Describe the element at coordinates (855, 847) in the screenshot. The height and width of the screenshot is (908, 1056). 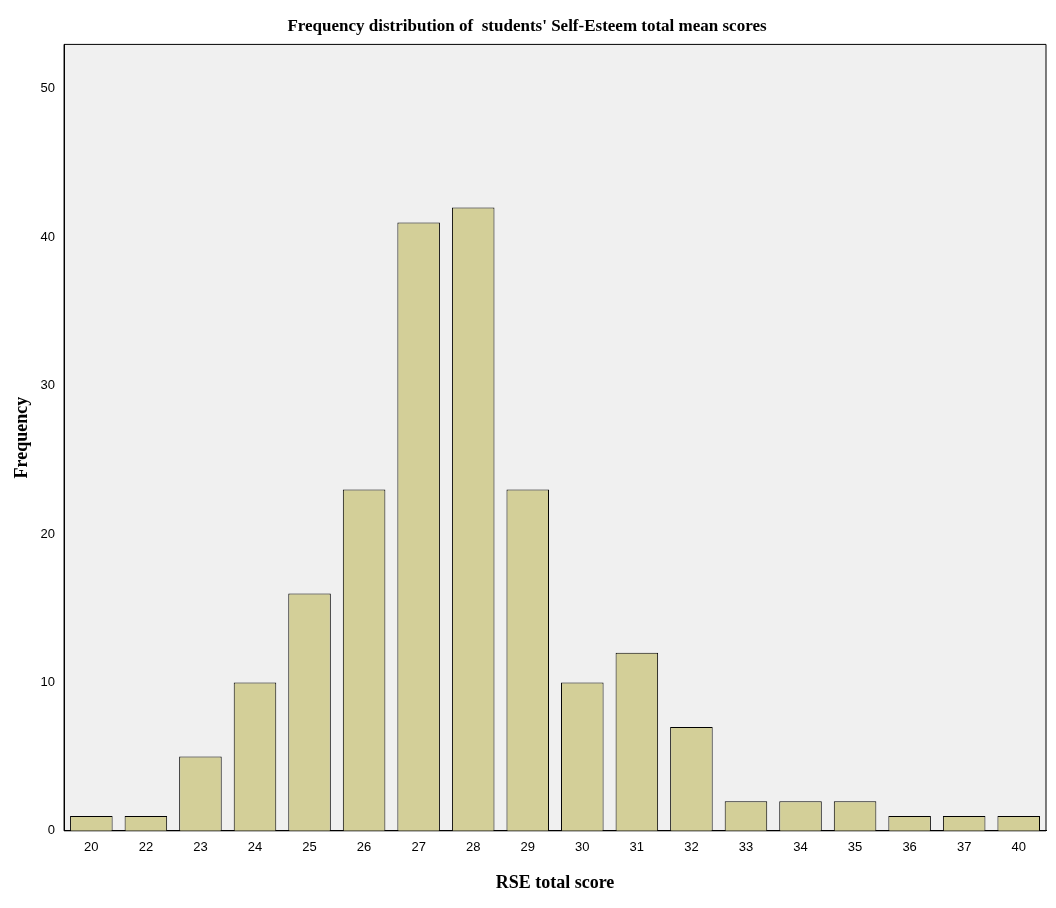
I see `x-tick-label: 35` at that location.